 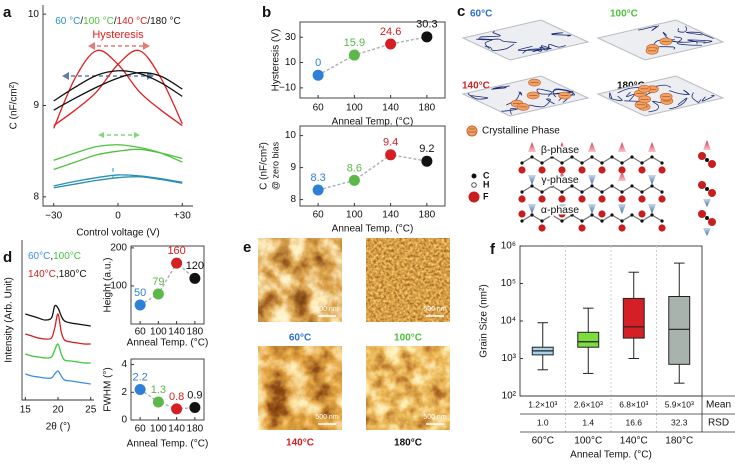 I want to click on atom-label: F, so click(x=486, y=196).